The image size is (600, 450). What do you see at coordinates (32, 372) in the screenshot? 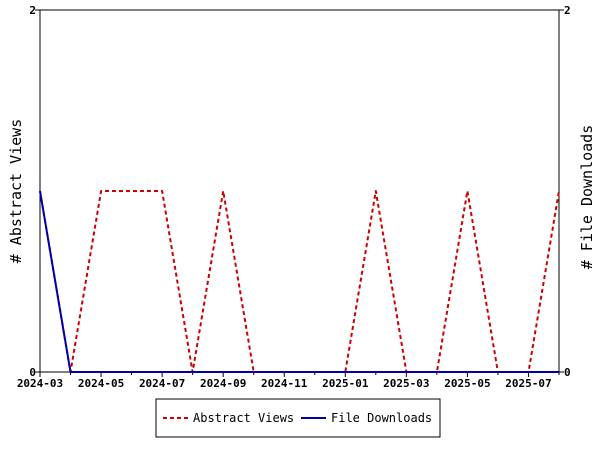
I see `y-tick-label: 0` at bounding box center [32, 372].